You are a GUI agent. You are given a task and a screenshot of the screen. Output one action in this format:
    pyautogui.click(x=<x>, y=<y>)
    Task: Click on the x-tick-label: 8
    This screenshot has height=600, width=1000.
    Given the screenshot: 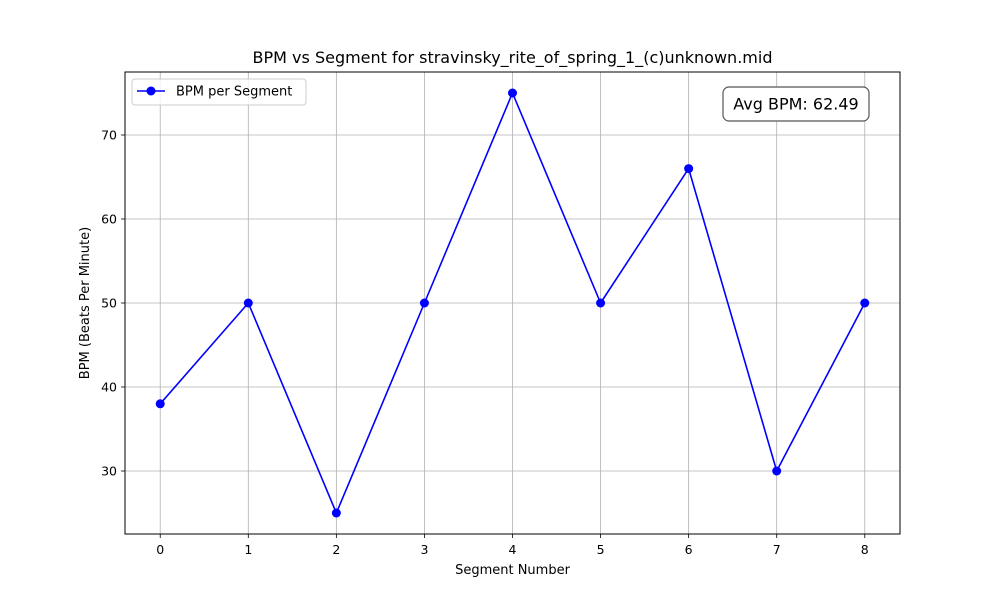 What is the action you would take?
    pyautogui.click(x=865, y=549)
    